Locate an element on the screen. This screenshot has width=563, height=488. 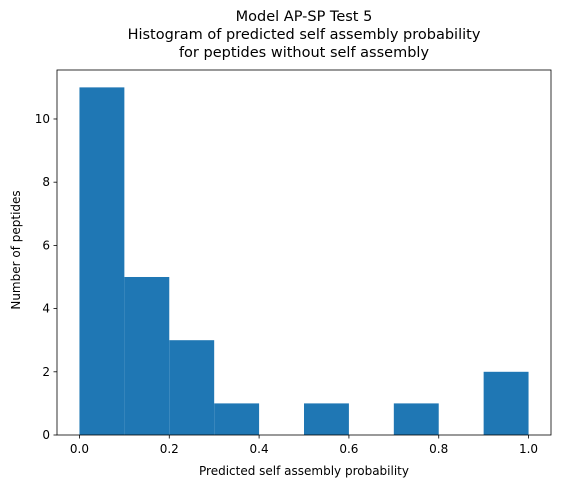
y-tick-label: 6 is located at coordinates (46, 245).